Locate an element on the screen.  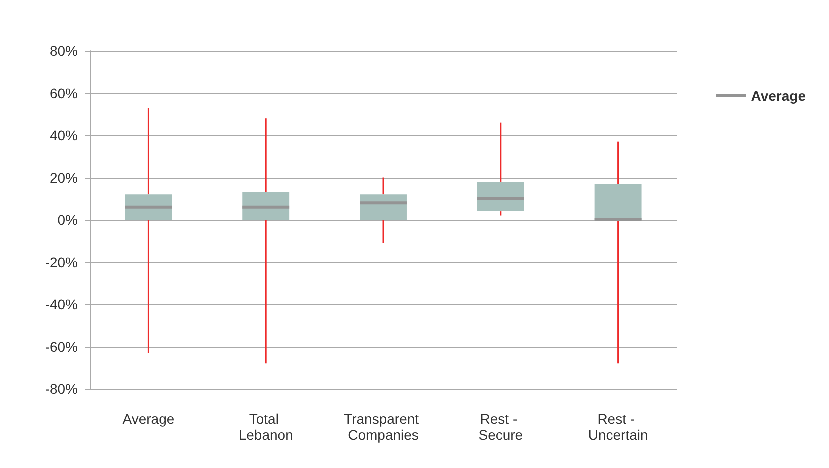
x-tick-label: Rest - Secure is located at coordinates (501, 427).